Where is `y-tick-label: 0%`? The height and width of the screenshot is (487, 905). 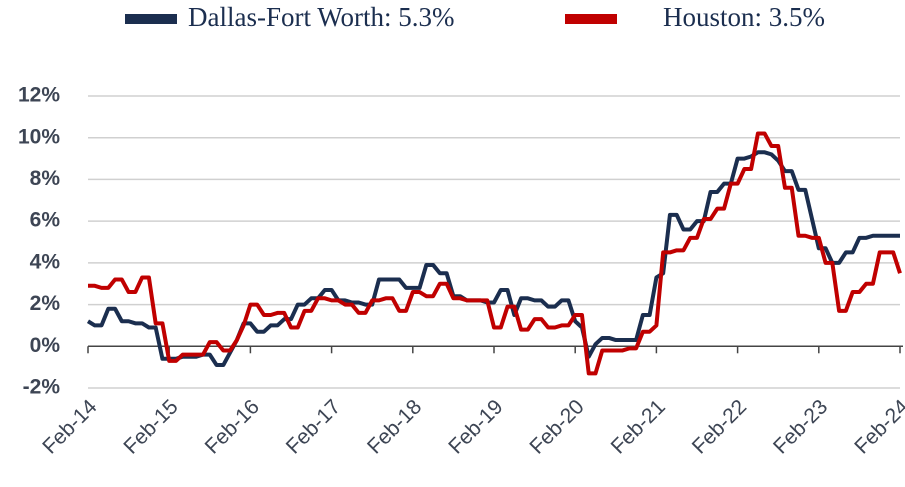
y-tick-label: 0% is located at coordinates (45, 345).